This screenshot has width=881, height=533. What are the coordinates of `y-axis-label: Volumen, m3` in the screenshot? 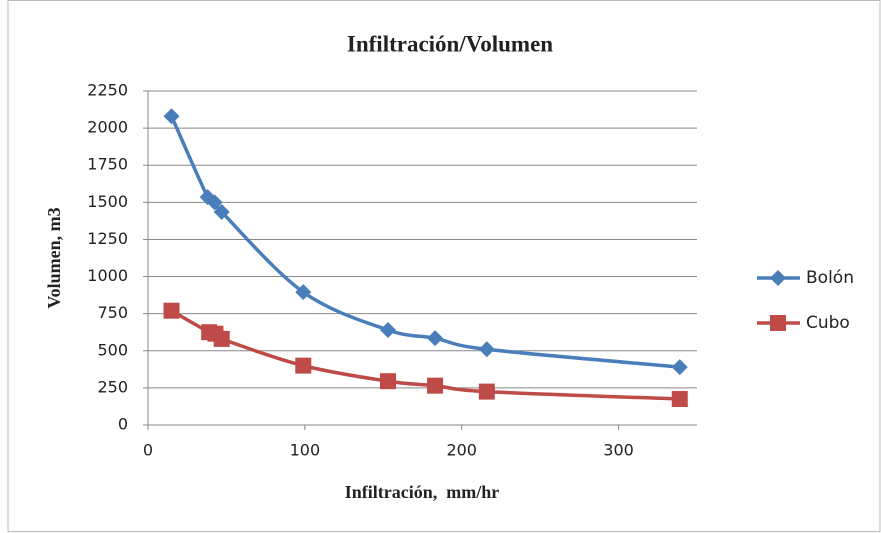 It's located at (54, 257).